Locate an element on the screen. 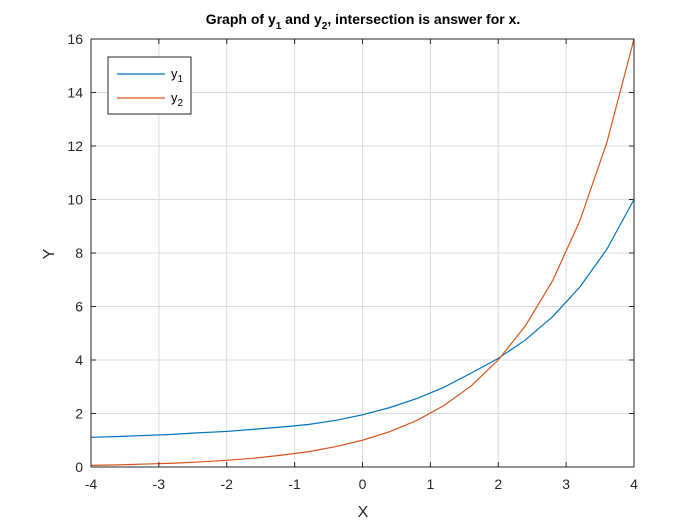 The height and width of the screenshot is (530, 700). legend-label-y2-sub: 2 is located at coordinates (181, 103).